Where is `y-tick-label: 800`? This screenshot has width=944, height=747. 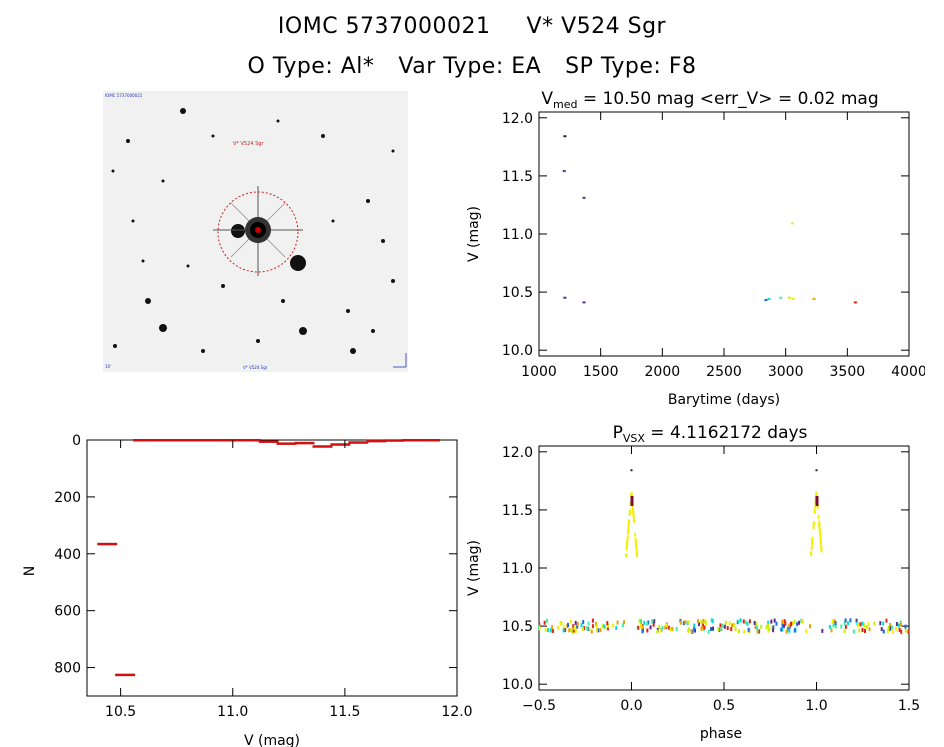 y-tick-label: 800 is located at coordinates (67, 669).